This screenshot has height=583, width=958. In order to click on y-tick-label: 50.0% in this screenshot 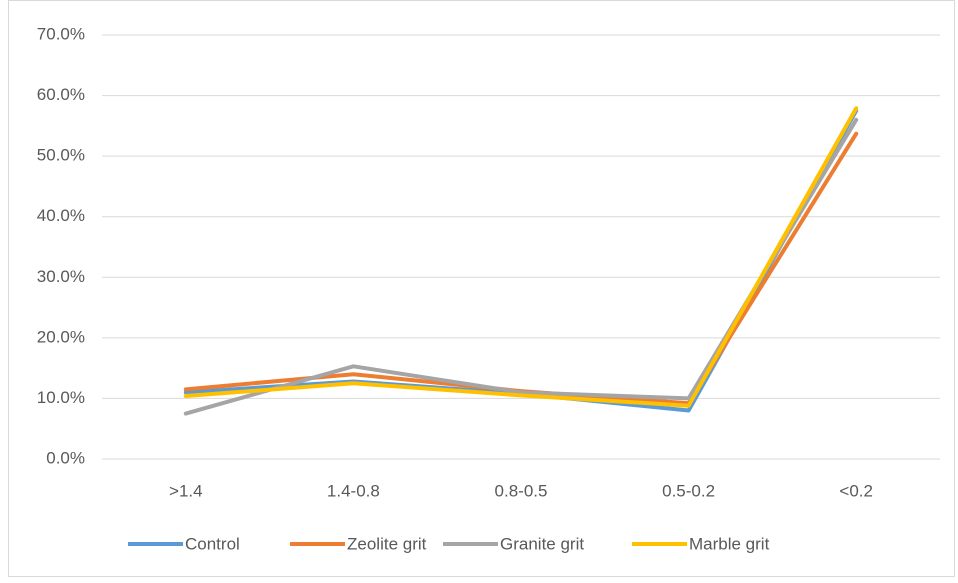, I will do `click(61, 155)`.